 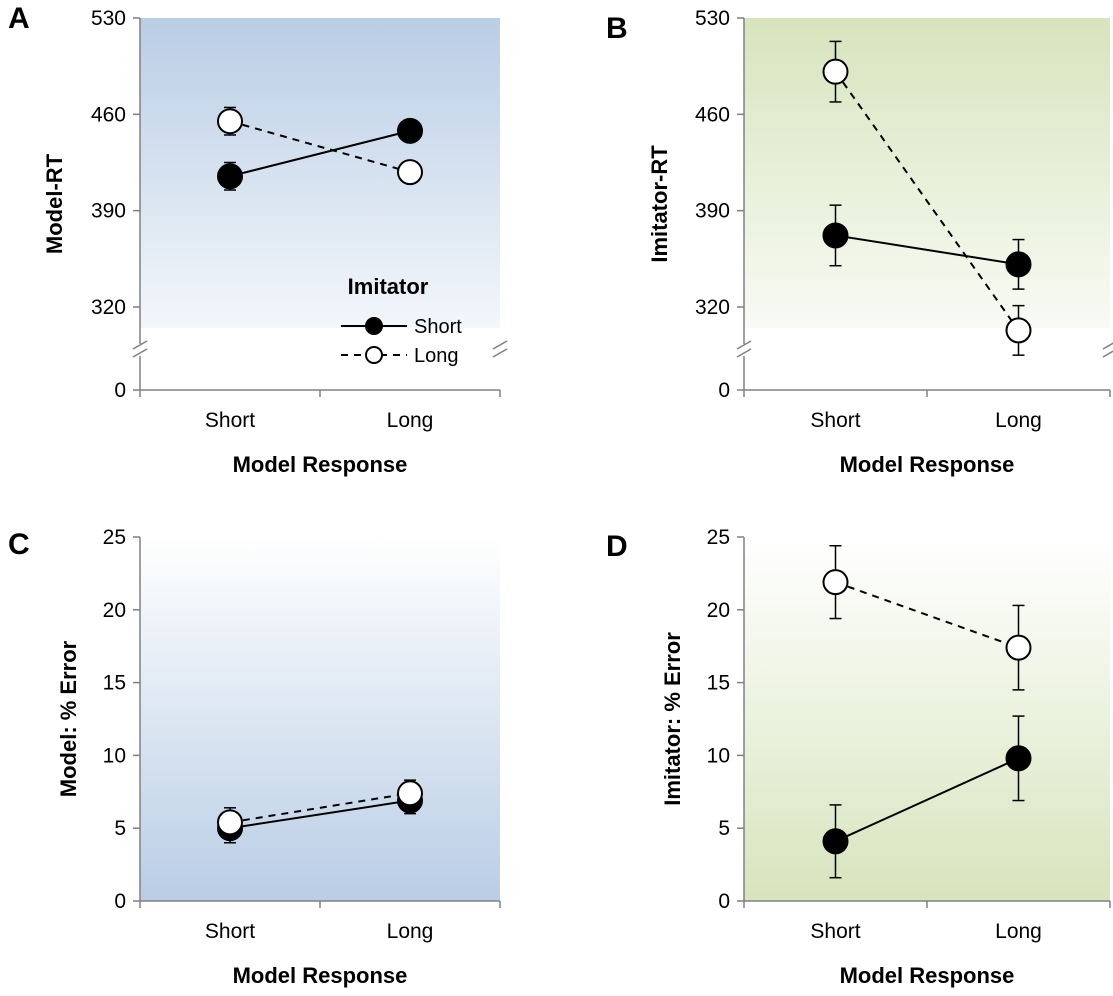 What do you see at coordinates (19, 544) in the screenshot?
I see `panel-letter: C` at bounding box center [19, 544].